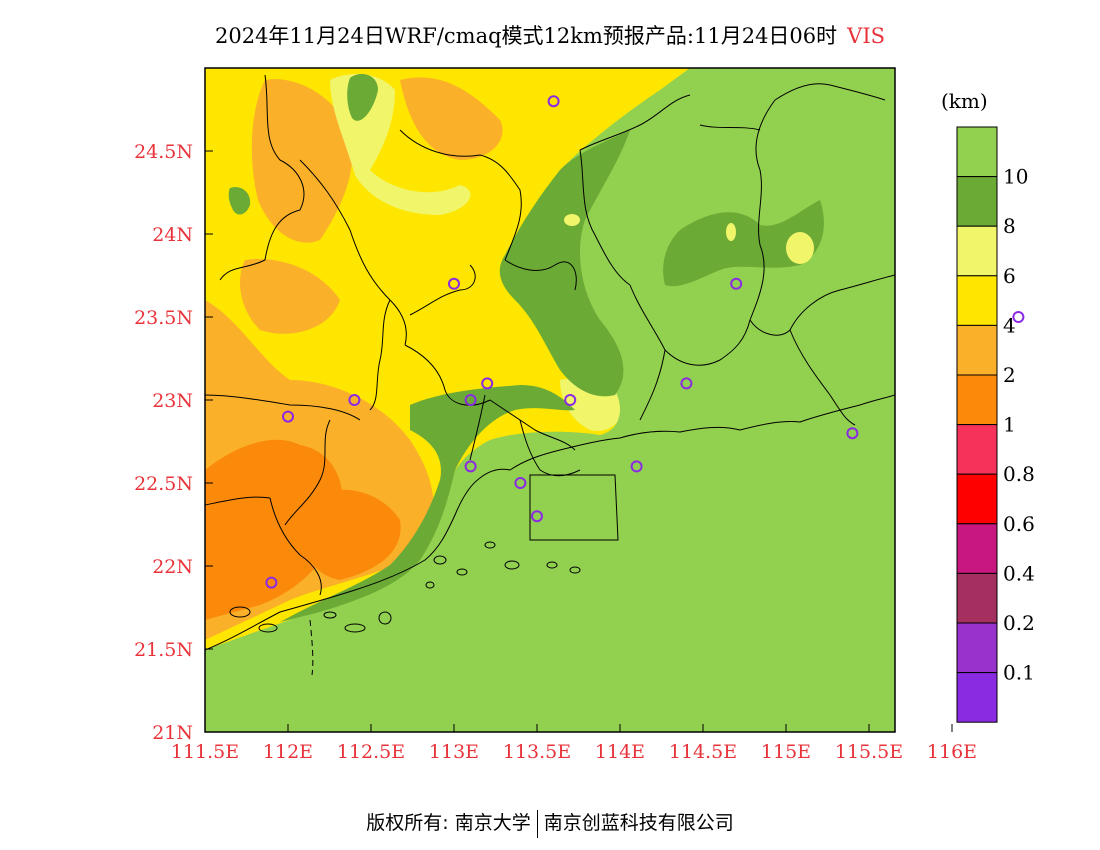 This screenshot has height=850, width=1100. Describe the element at coordinates (866, 36) in the screenshot. I see `title-variable: VIS` at that location.